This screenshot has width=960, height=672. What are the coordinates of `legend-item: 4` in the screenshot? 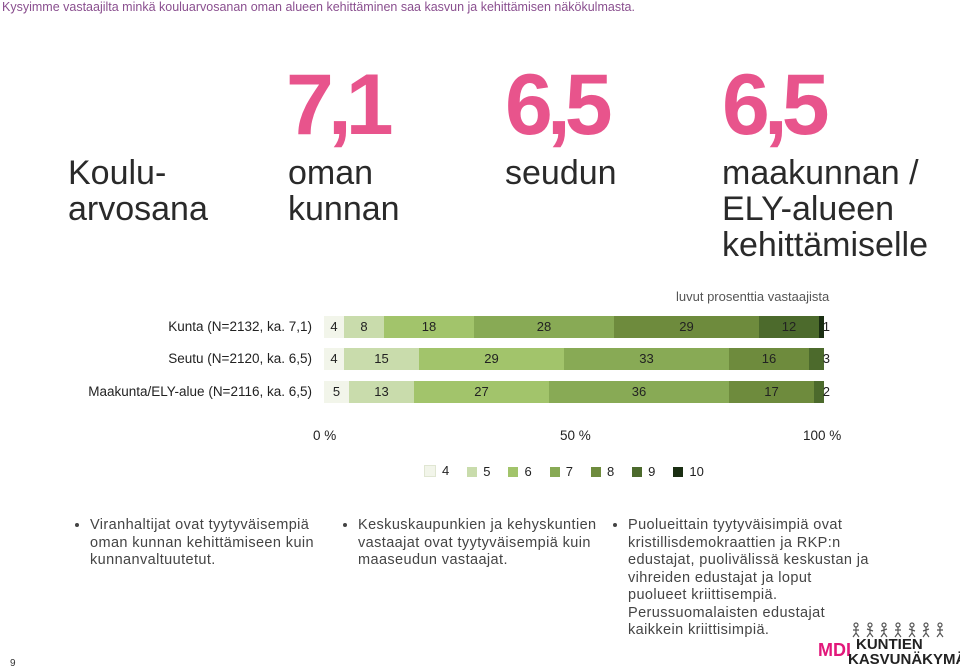 It's located at (436, 470).